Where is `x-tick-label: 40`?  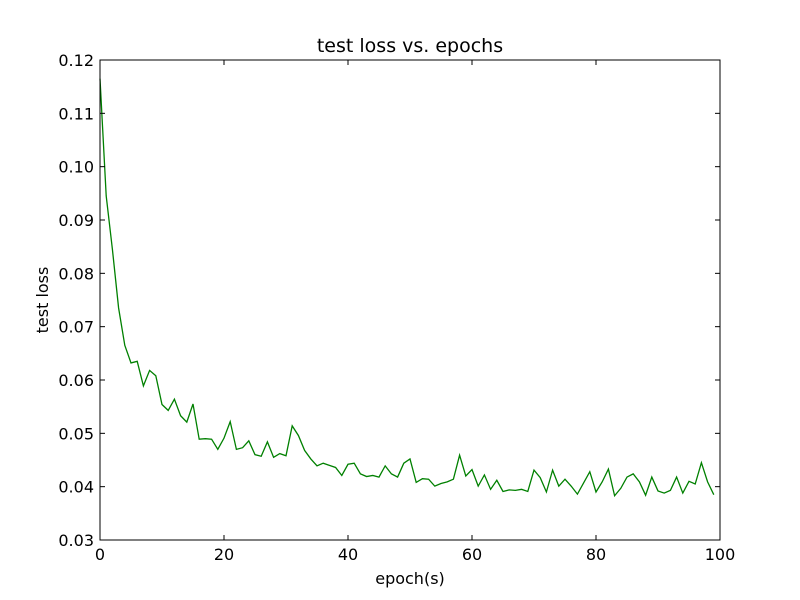 x-tick-label: 40 is located at coordinates (348, 554).